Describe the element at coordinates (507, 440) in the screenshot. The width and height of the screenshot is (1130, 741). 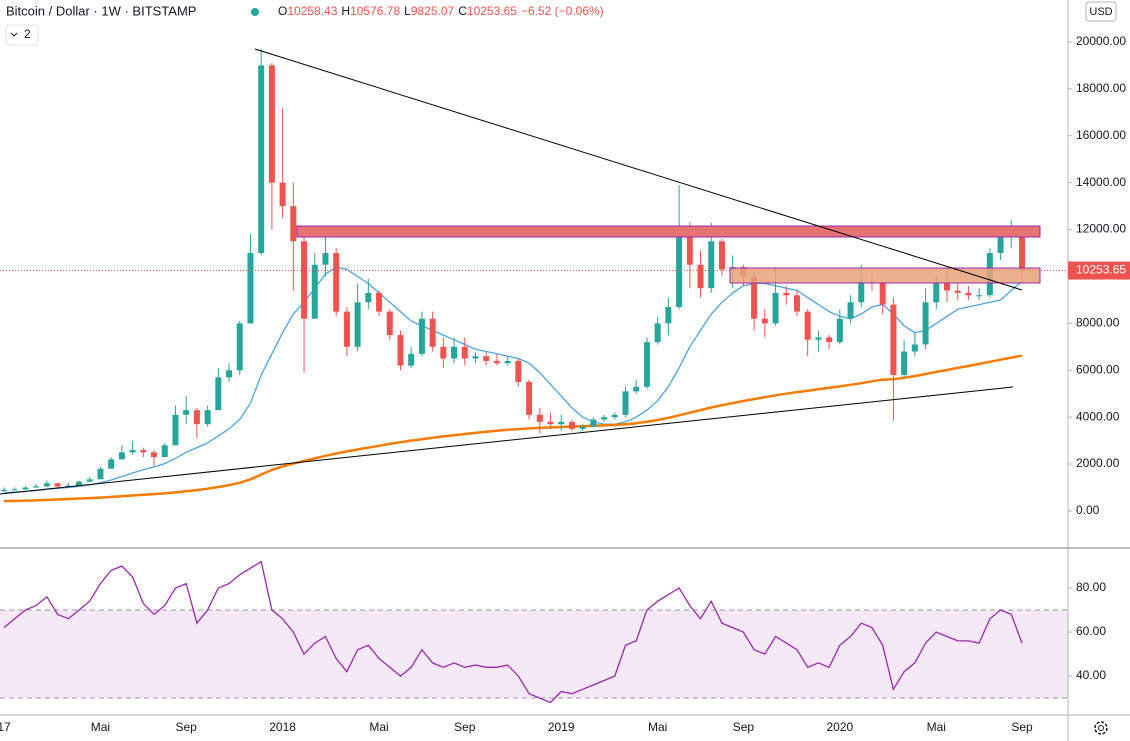
I see `trend-line` at that location.